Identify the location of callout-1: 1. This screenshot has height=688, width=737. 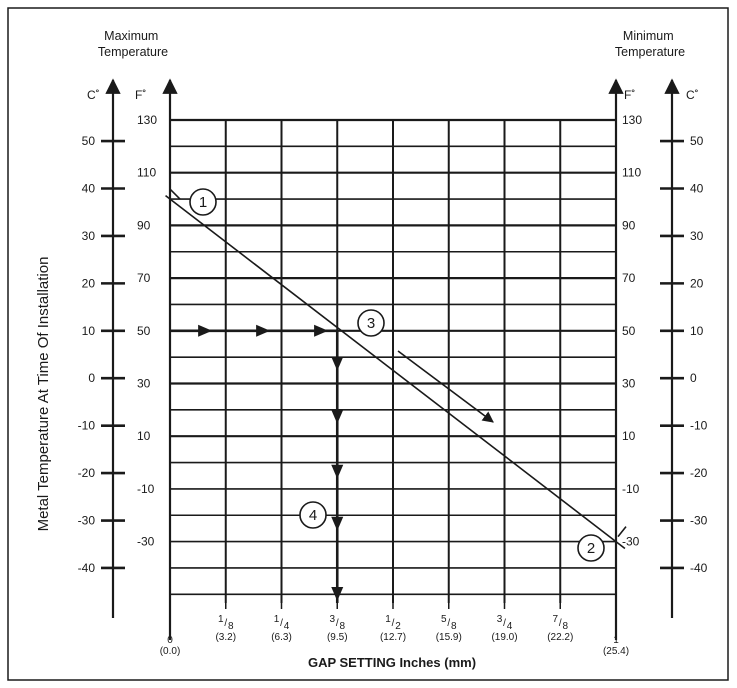
(203, 202).